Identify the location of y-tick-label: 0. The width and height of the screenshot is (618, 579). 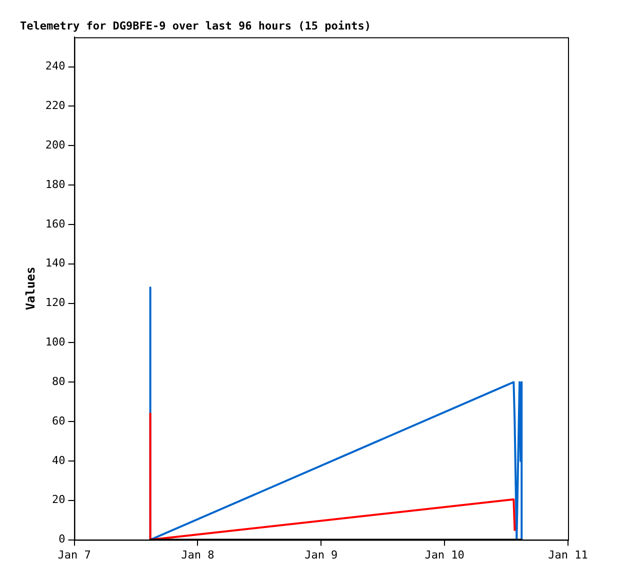
(62, 539).